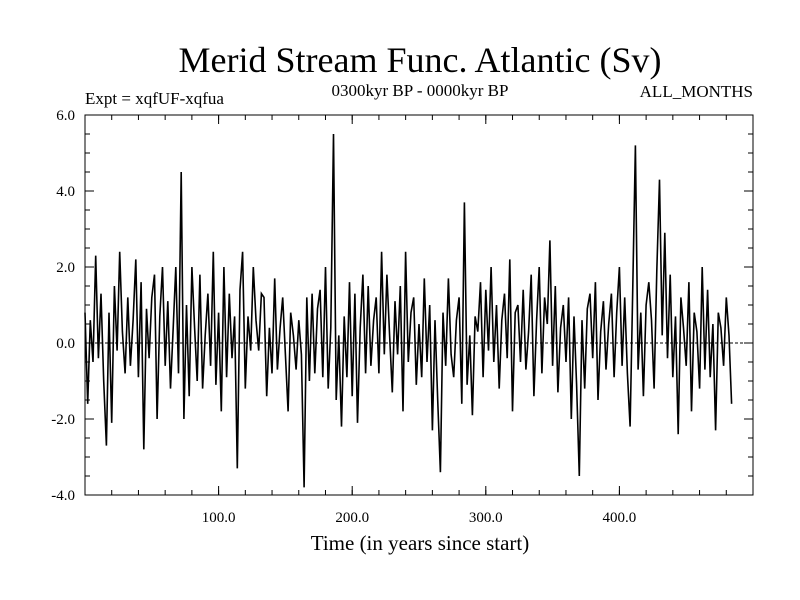 The height and width of the screenshot is (600, 800). Describe the element at coordinates (420, 90) in the screenshot. I see `time-range-label: 0300kyr BP - 0000kyr BP` at that location.